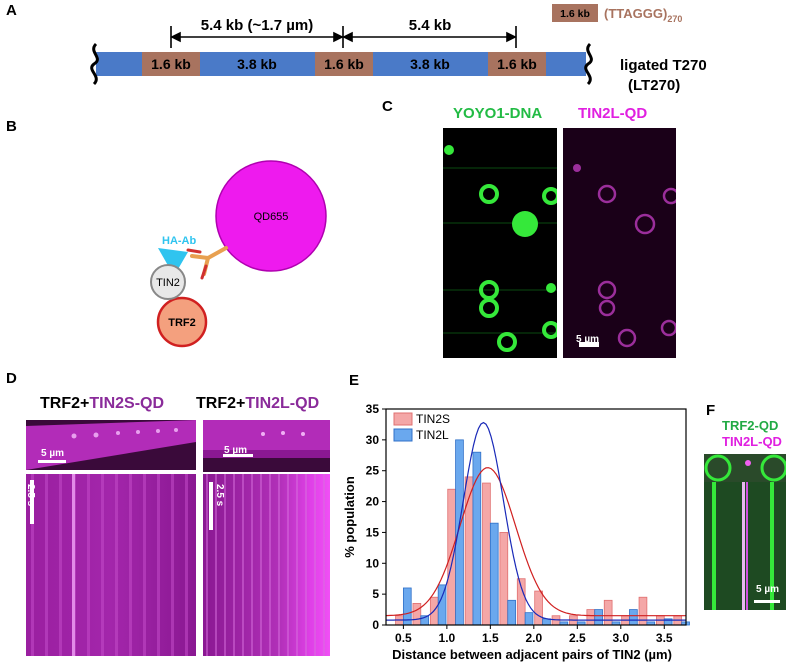 The height and width of the screenshot is (666, 788). I want to click on segment-label-4: 3.8 kb, so click(430, 64).